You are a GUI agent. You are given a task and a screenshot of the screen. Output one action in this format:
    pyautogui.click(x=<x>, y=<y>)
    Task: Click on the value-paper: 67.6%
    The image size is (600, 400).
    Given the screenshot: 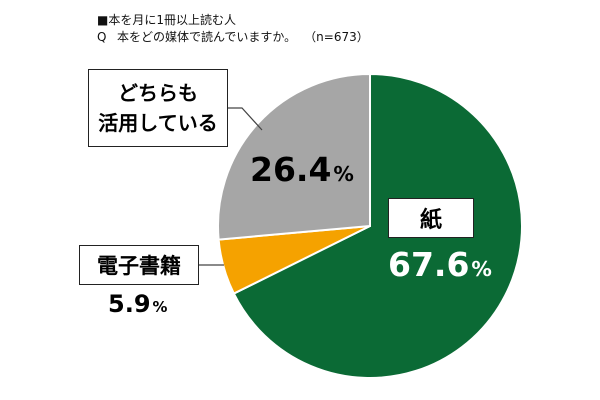 What is the action you would take?
    pyautogui.click(x=440, y=264)
    